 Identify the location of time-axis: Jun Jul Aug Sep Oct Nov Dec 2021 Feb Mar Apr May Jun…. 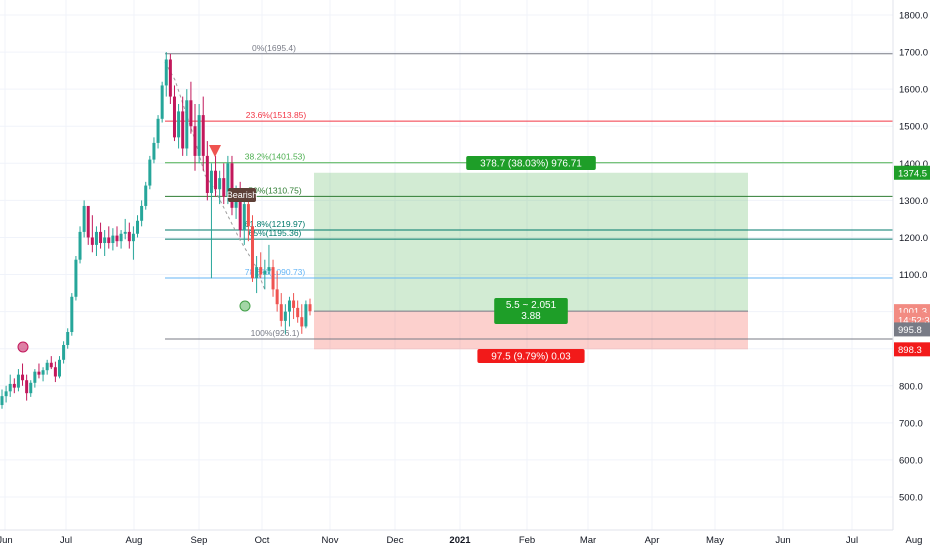
(461, 540).